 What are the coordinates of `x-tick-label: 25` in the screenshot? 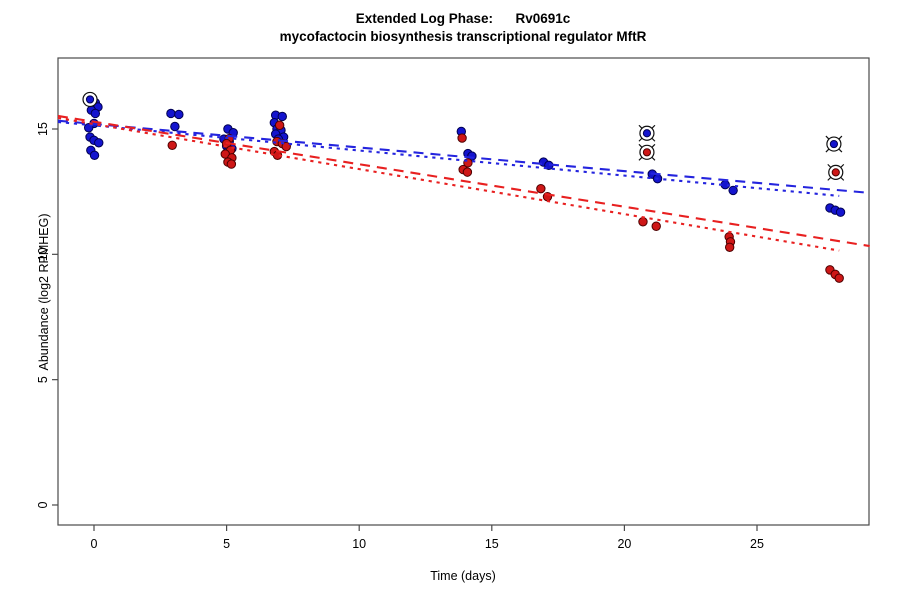 It's located at (757, 544).